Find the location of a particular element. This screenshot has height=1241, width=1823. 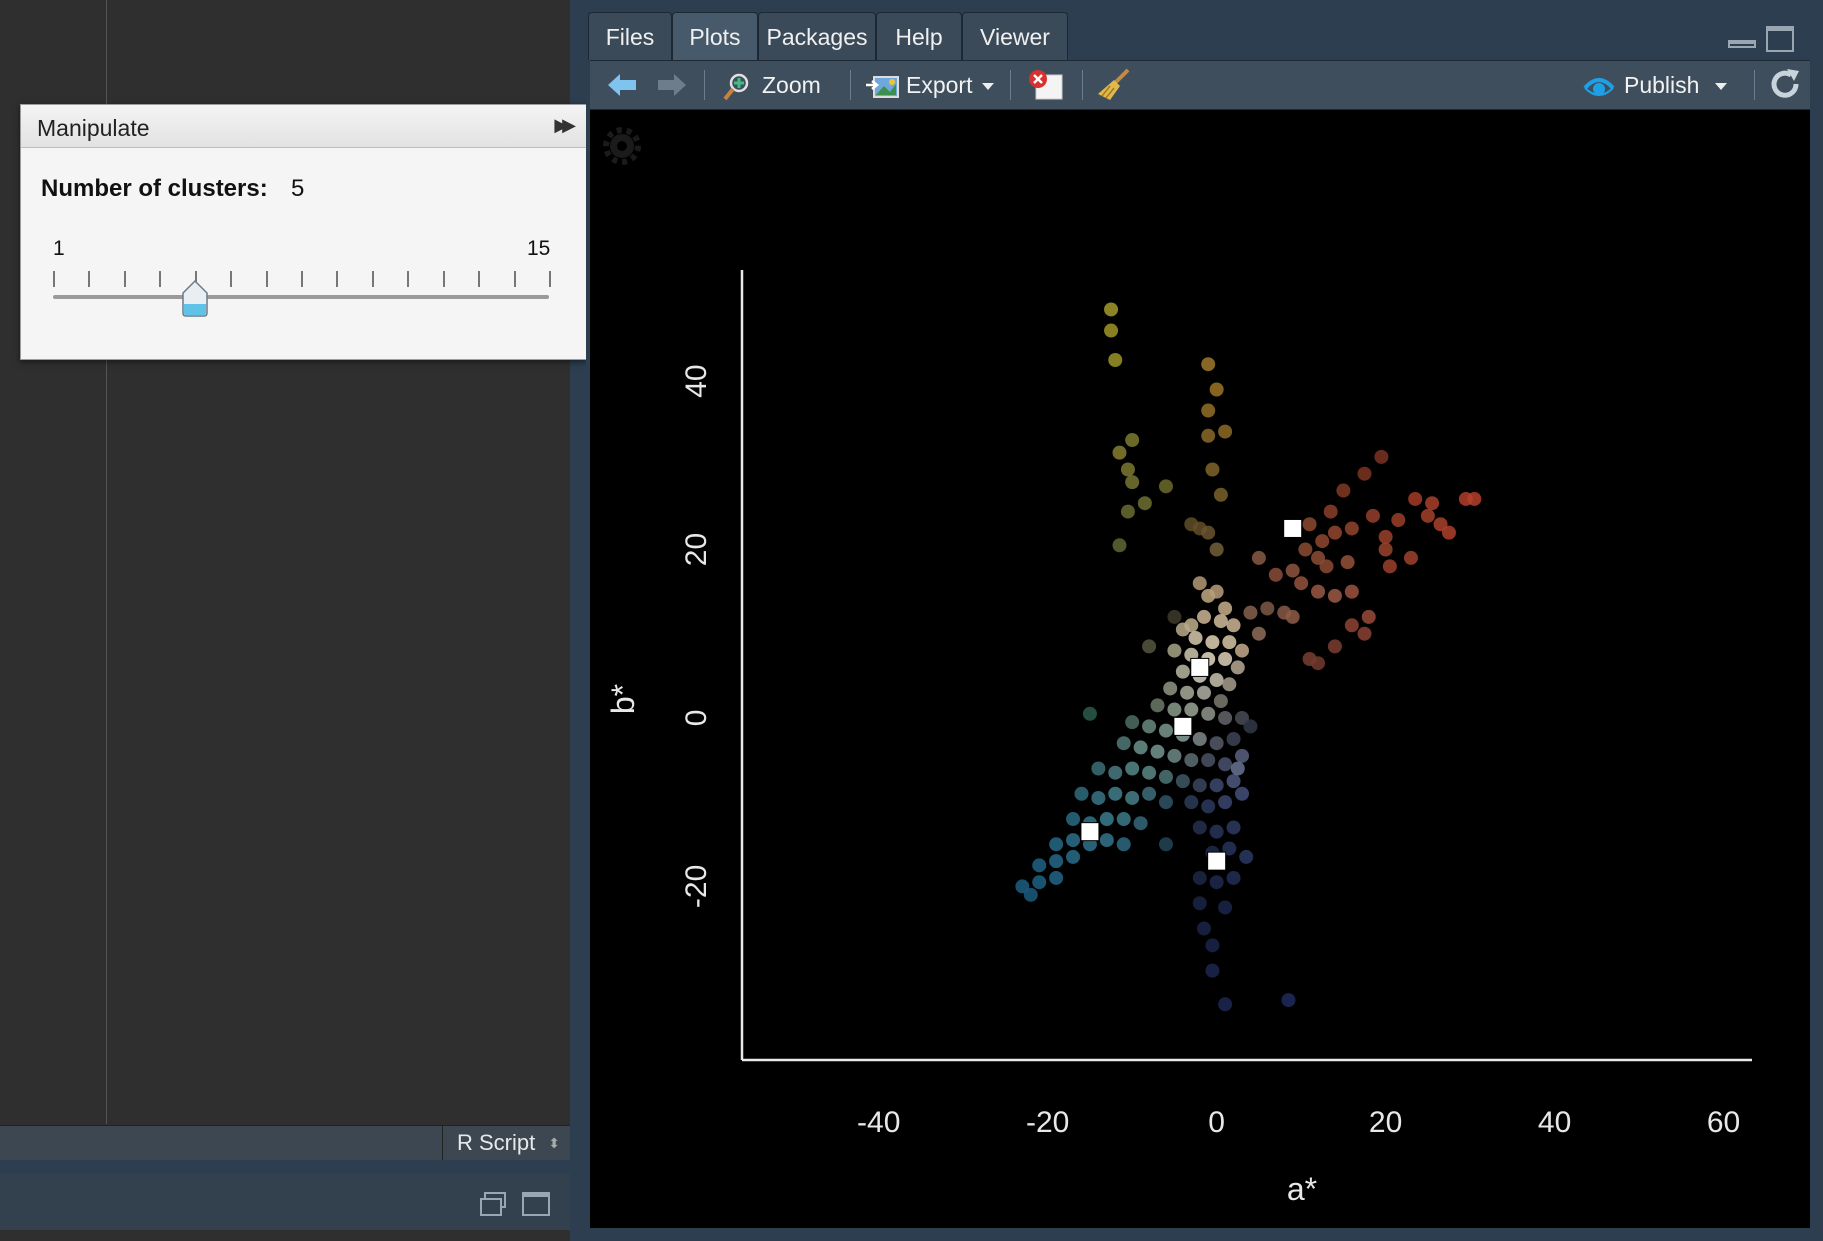

data-points is located at coordinates (1248, 657).